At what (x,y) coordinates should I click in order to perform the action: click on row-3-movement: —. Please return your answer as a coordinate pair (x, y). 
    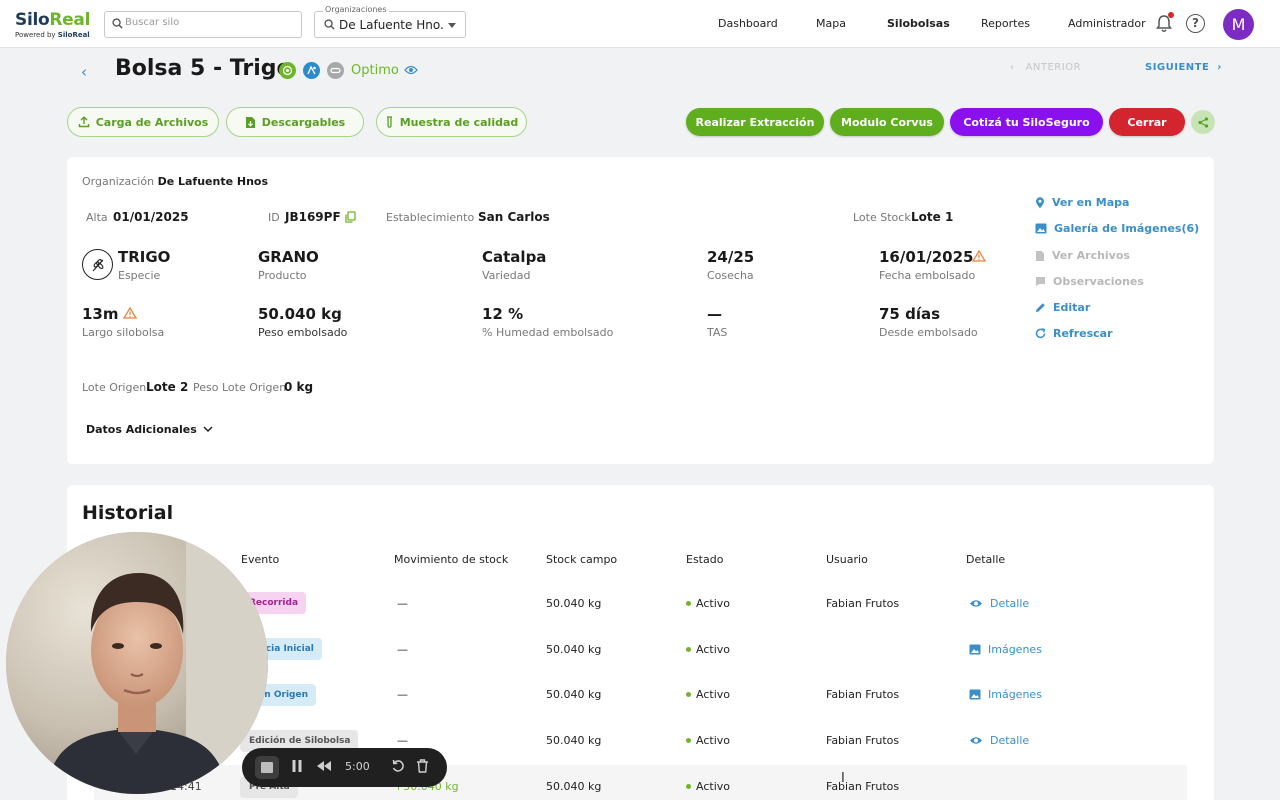
    Looking at the image, I should click on (402, 694).